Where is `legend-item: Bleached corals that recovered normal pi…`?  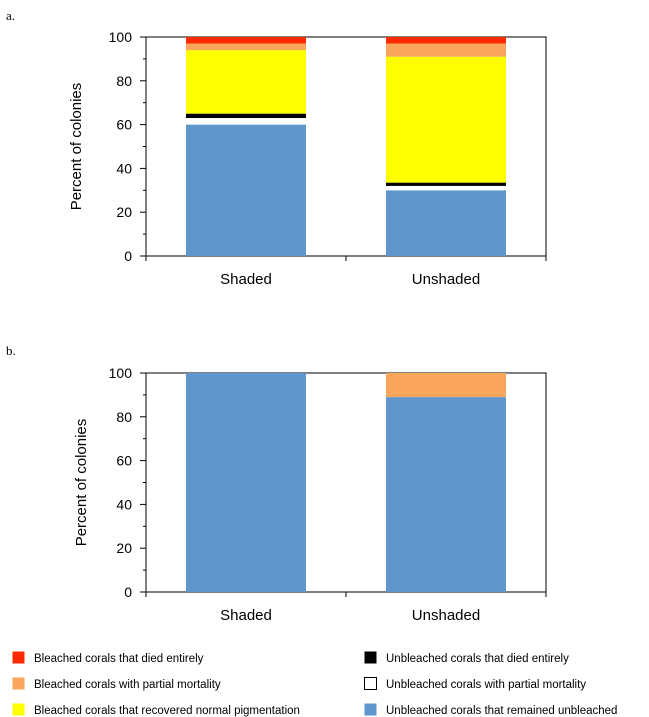 legend-item: Bleached corals that recovered normal pi… is located at coordinates (156, 710).